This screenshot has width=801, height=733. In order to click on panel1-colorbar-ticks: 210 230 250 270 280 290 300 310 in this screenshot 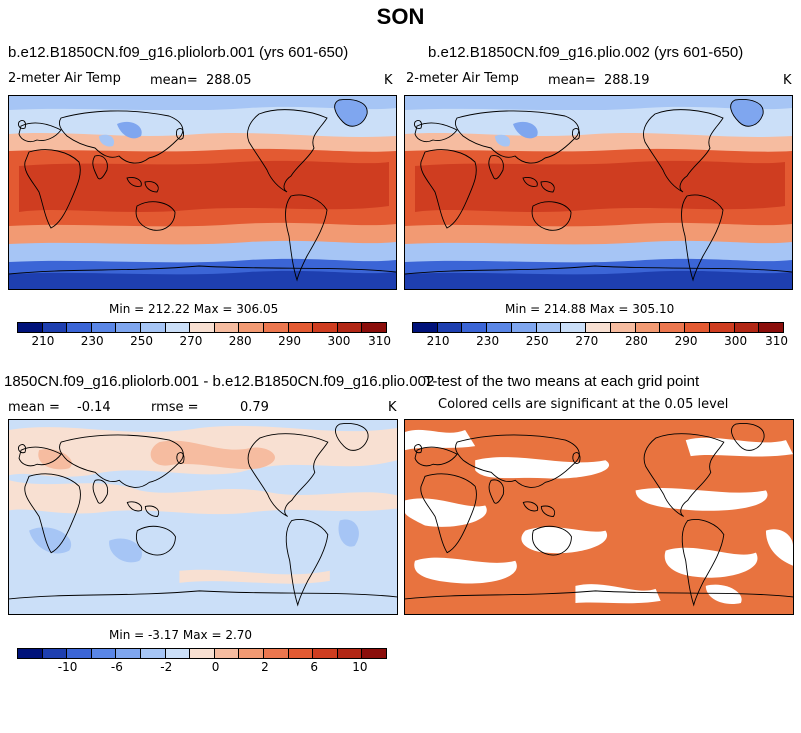, I will do `click(204, 341)`.